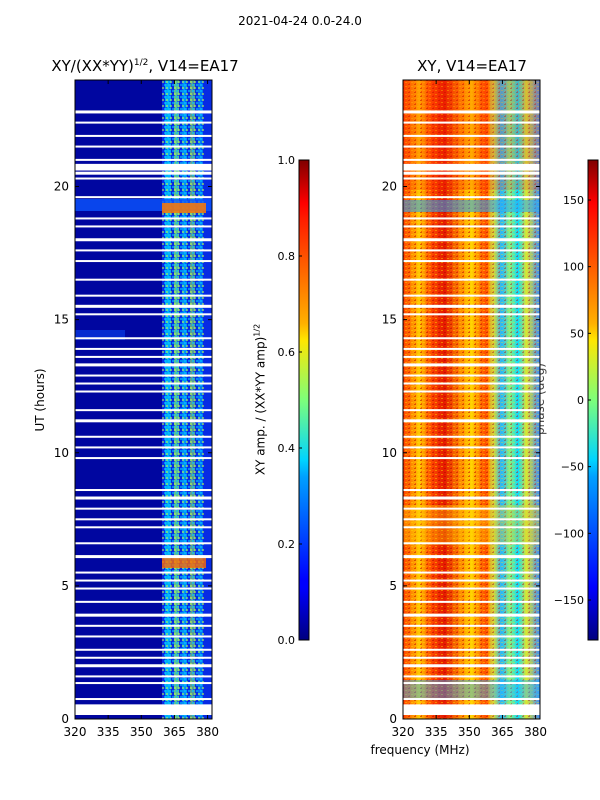  I want to click on colorbar-phase-tick-label: −100, so click(569, 533).